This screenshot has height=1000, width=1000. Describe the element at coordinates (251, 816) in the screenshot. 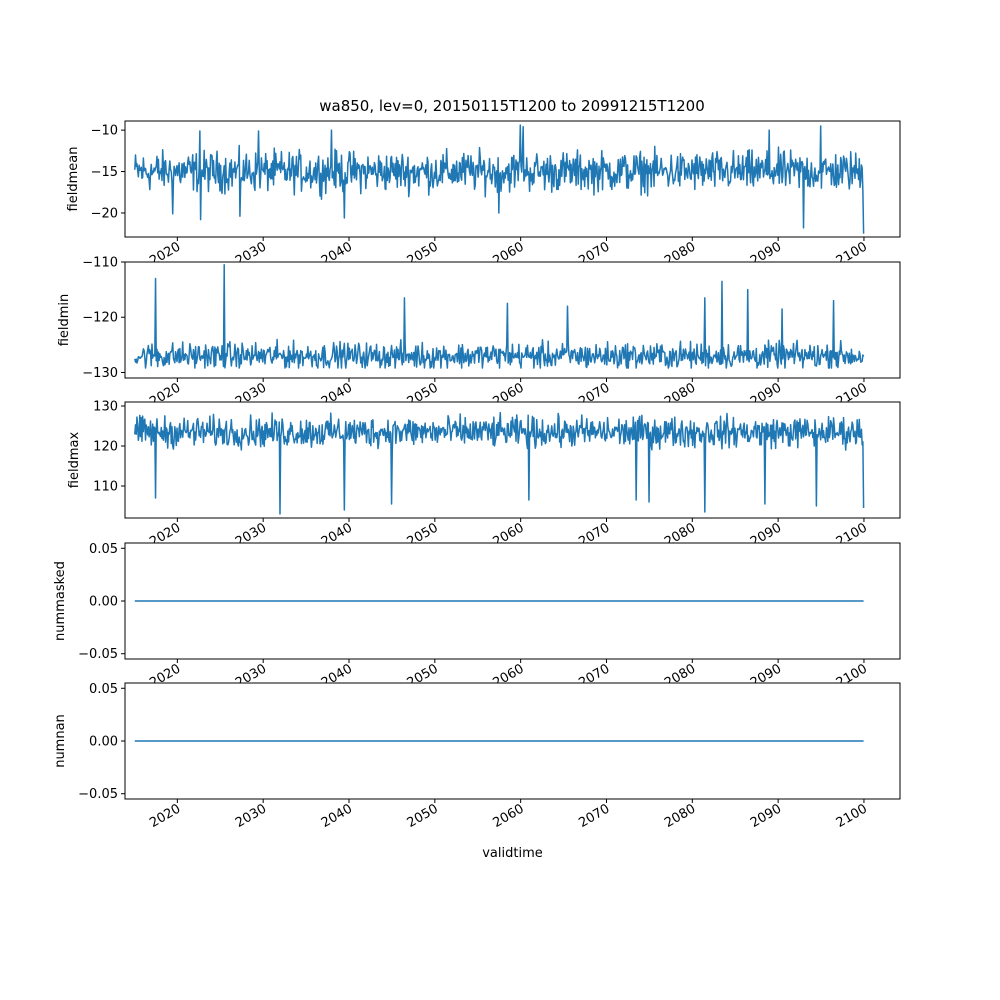

I see `x-tick-label: 2030` at that location.